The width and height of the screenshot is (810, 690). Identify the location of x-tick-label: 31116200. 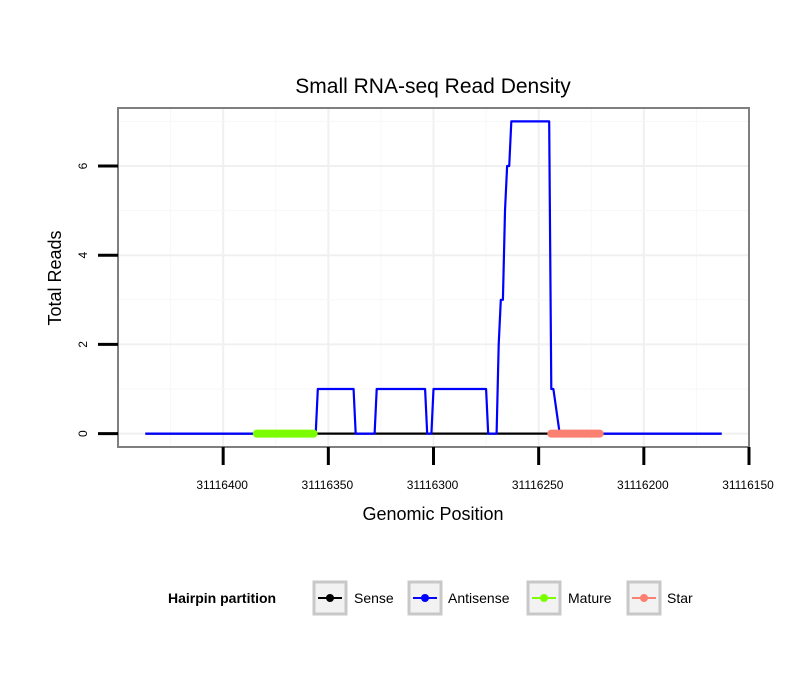
(643, 485).